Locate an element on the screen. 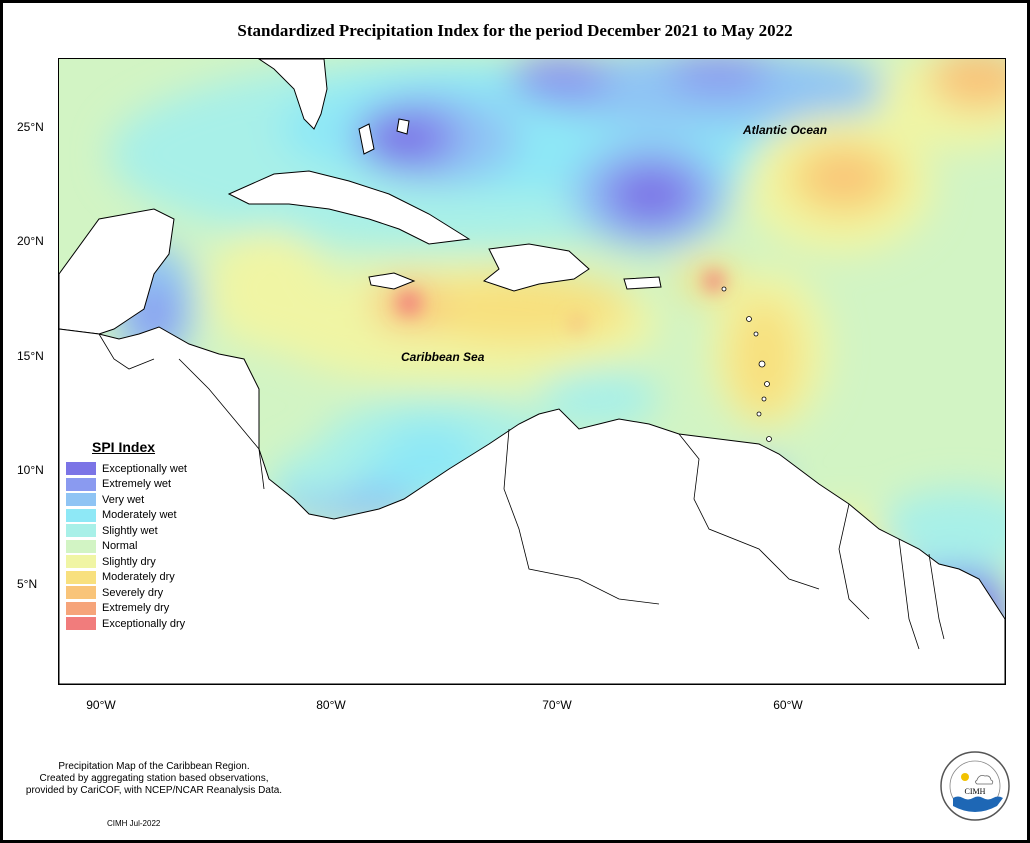  legend-label: Extremely wet is located at coordinates (137, 484).